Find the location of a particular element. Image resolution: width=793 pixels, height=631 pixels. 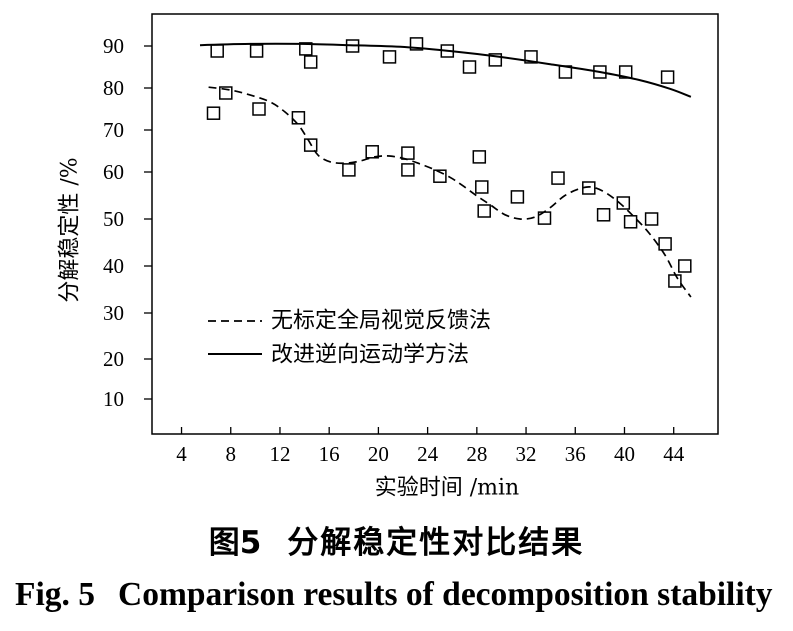

y-tick-label: 60 is located at coordinates (113, 172).